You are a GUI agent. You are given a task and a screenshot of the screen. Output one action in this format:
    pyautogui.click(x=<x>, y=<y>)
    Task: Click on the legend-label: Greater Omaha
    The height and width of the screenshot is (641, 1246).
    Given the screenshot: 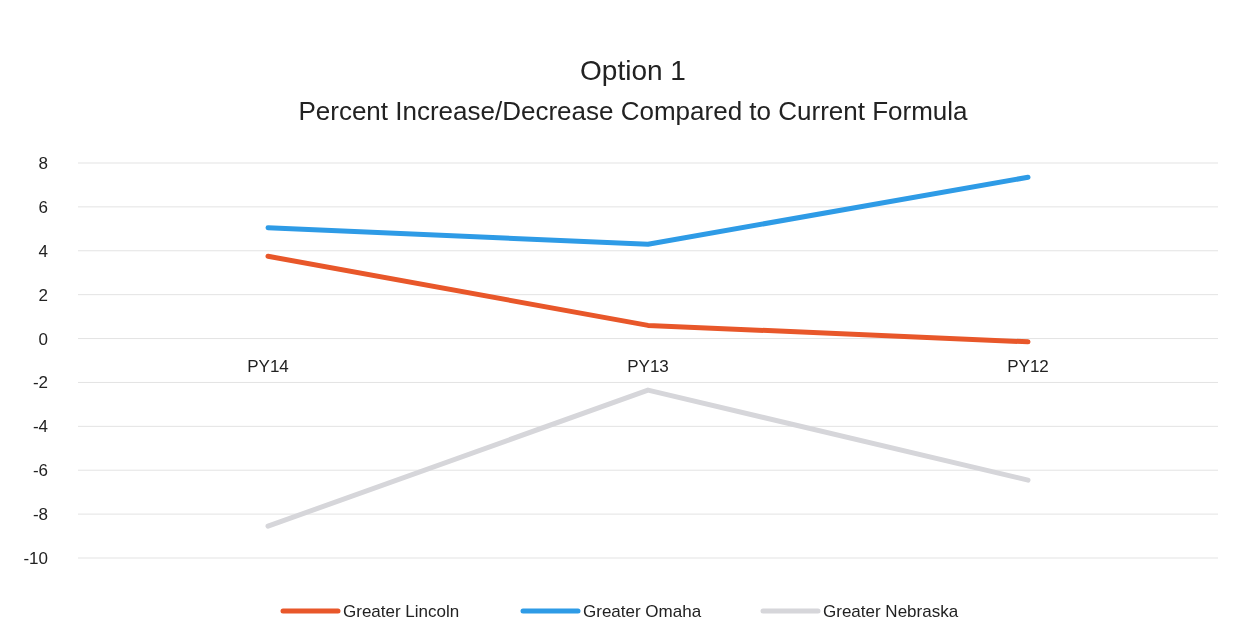 What is the action you would take?
    pyautogui.click(x=642, y=611)
    